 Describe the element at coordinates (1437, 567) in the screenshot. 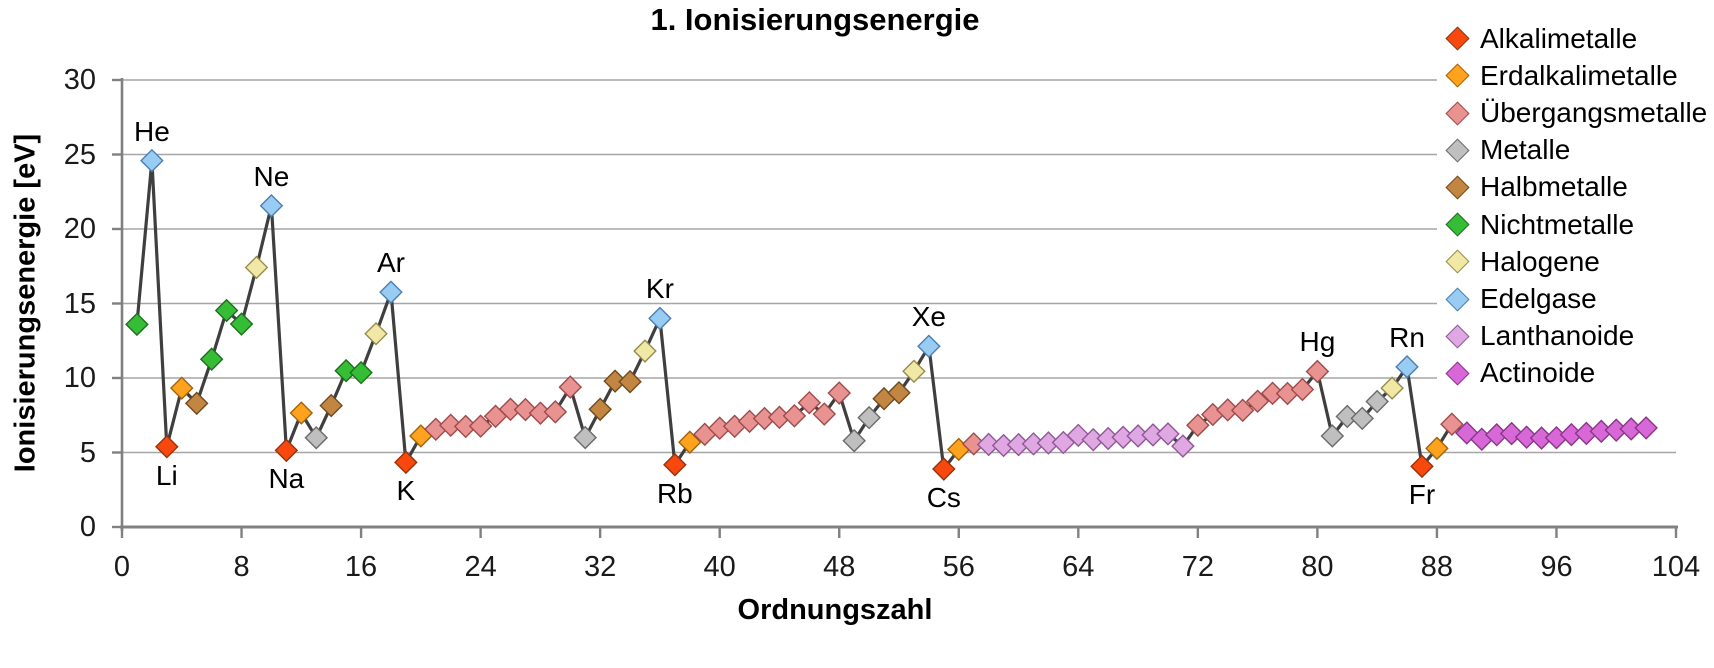

I see `x-tick-label-88: 88` at that location.